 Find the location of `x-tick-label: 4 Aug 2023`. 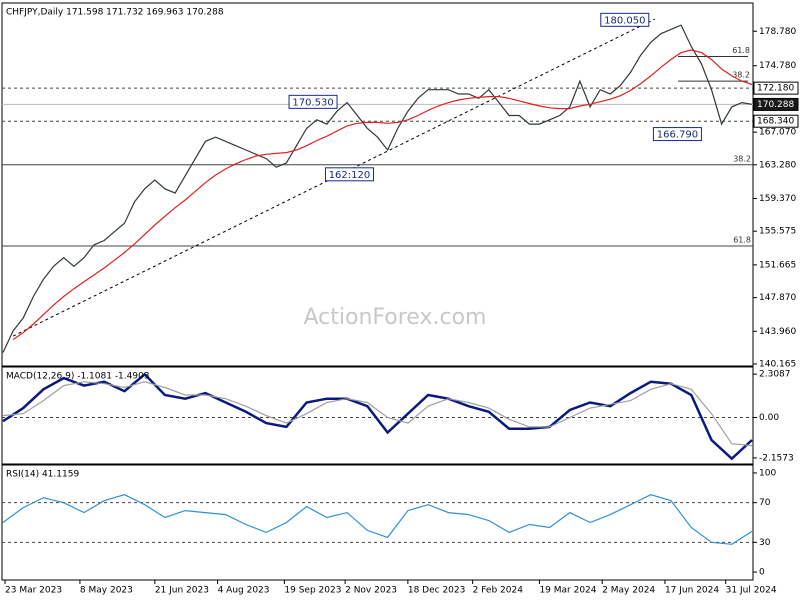

x-tick-label: 4 Aug 2023 is located at coordinates (244, 591).